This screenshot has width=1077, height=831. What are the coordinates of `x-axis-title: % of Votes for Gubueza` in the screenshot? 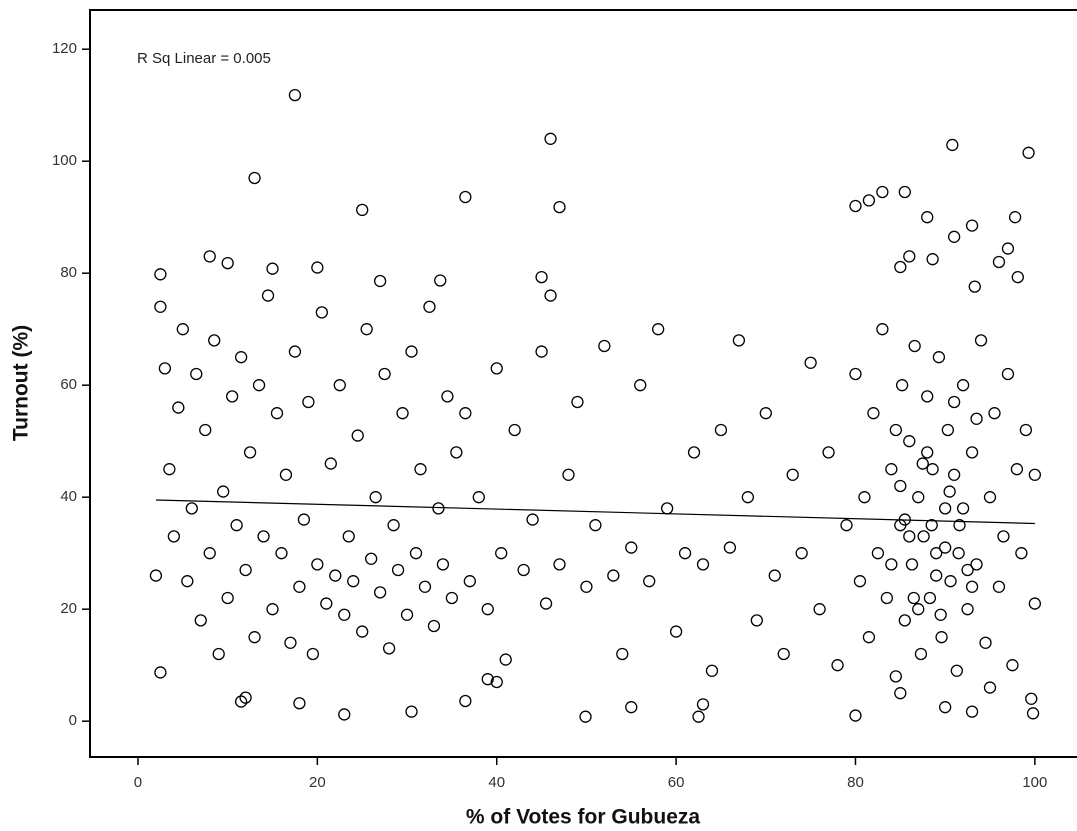 It's located at (583, 817).